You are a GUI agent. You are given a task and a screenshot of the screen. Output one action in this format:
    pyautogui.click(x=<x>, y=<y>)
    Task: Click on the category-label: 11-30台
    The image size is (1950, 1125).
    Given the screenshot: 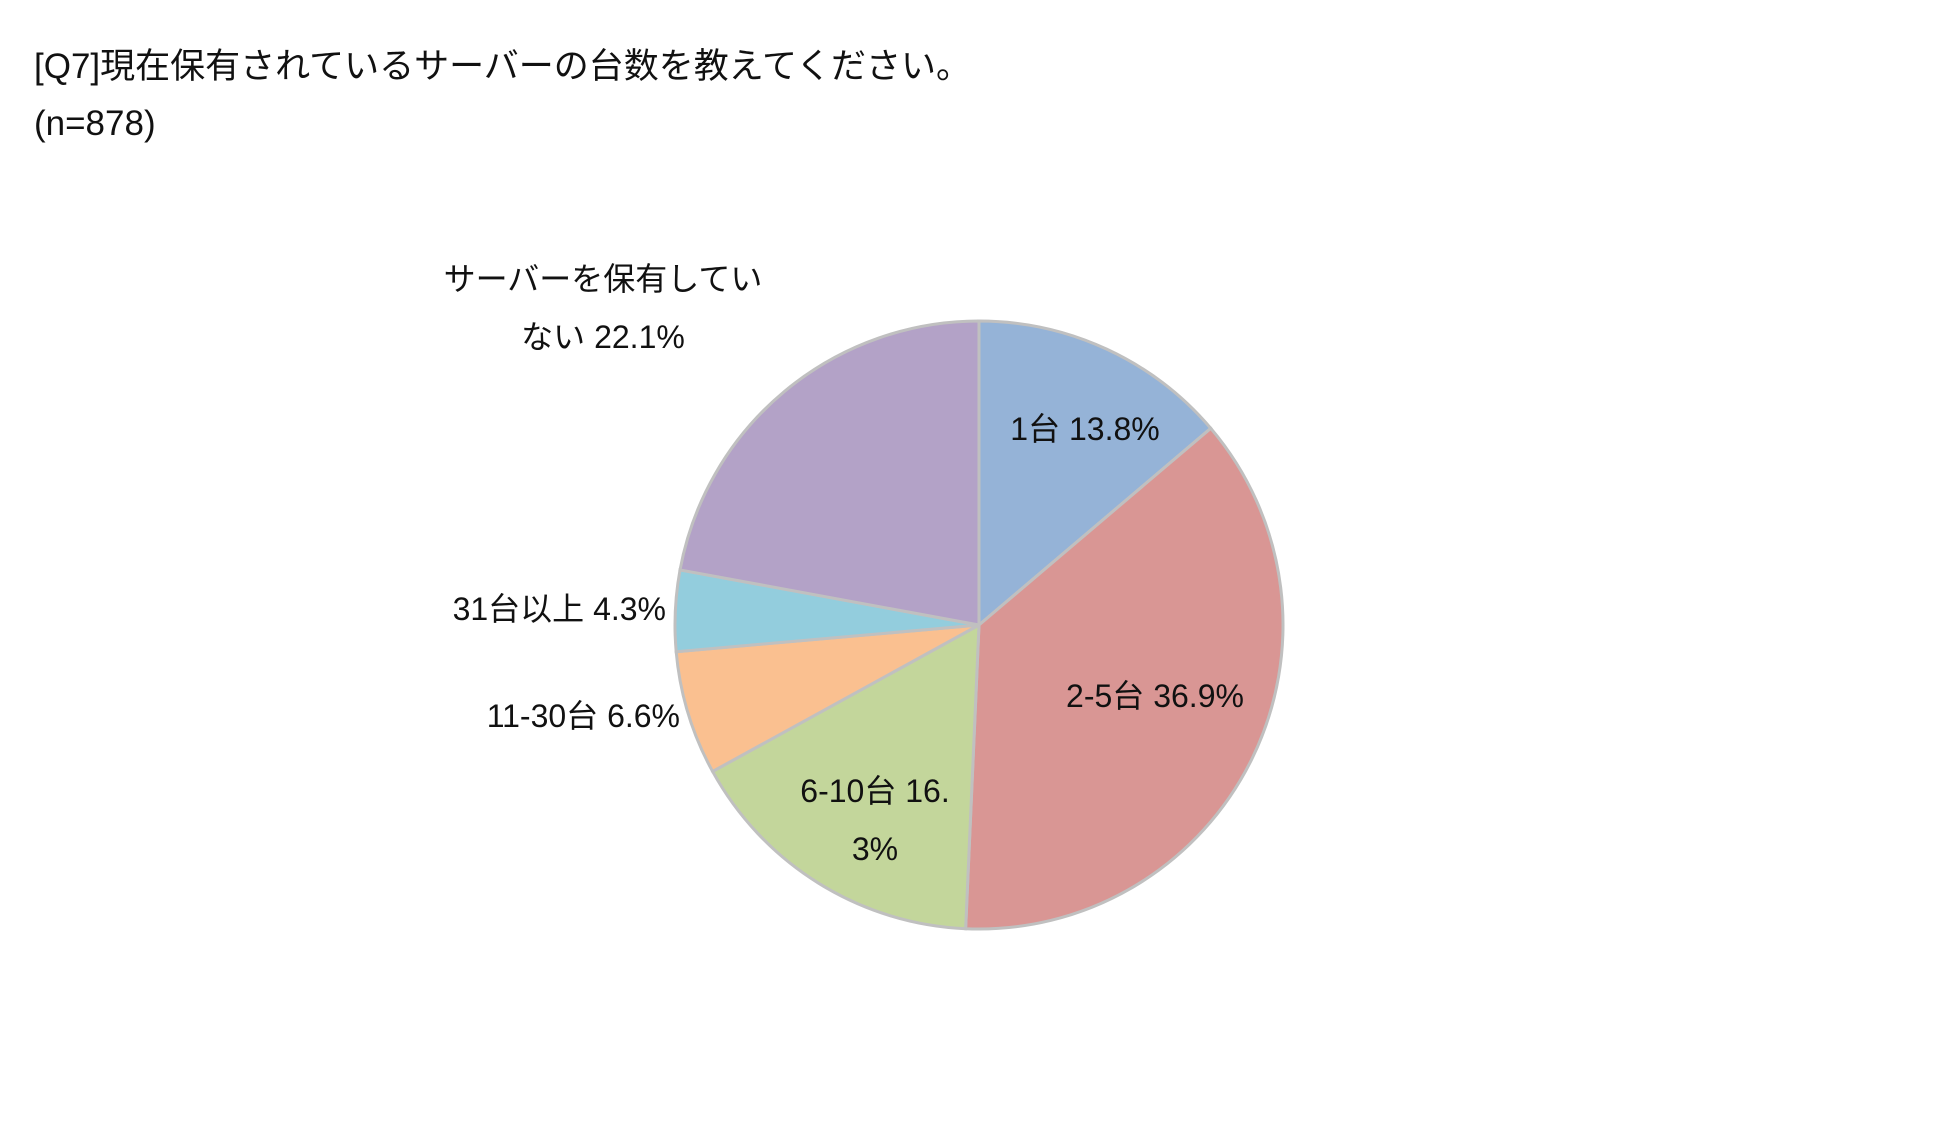 What is the action you would take?
    pyautogui.click(x=542, y=716)
    